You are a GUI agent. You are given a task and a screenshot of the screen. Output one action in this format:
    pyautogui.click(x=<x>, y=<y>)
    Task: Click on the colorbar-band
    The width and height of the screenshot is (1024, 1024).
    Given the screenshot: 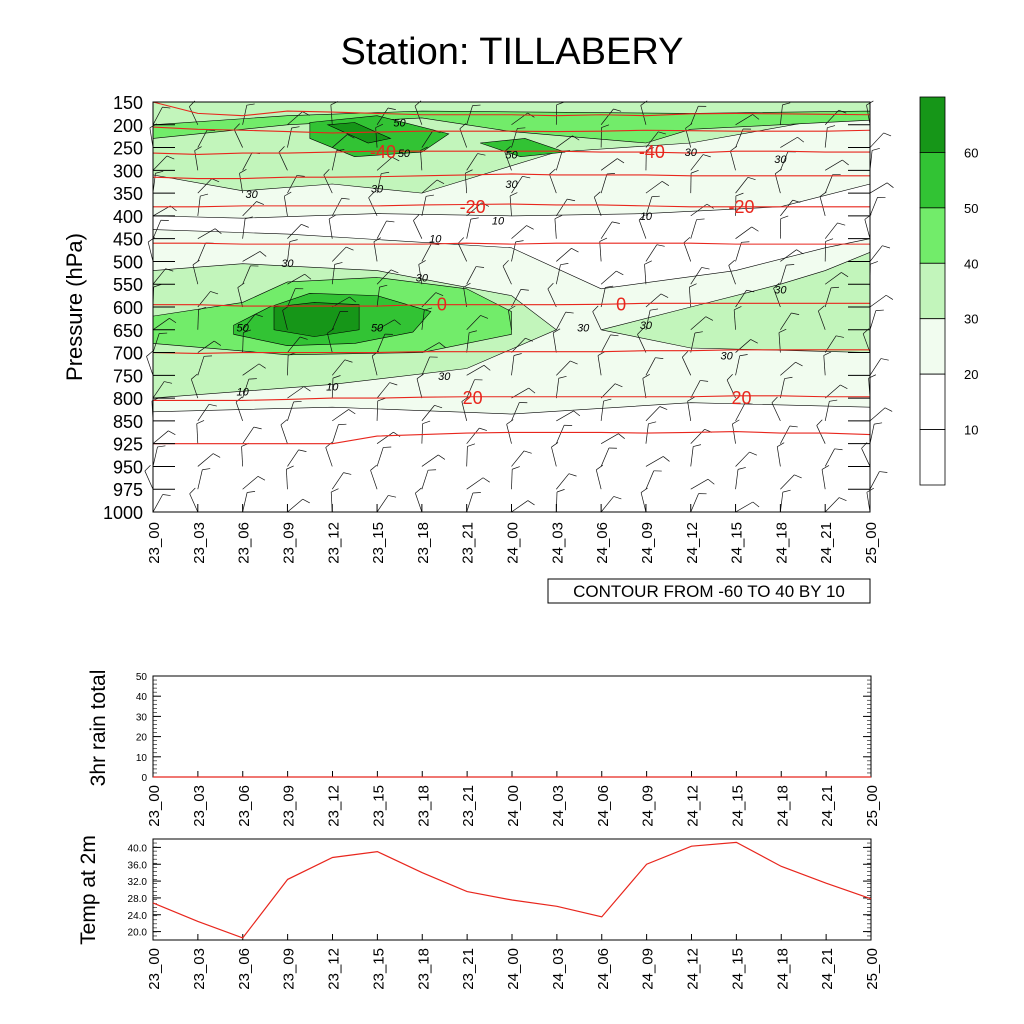 What is the action you would take?
    pyautogui.click(x=932, y=457)
    